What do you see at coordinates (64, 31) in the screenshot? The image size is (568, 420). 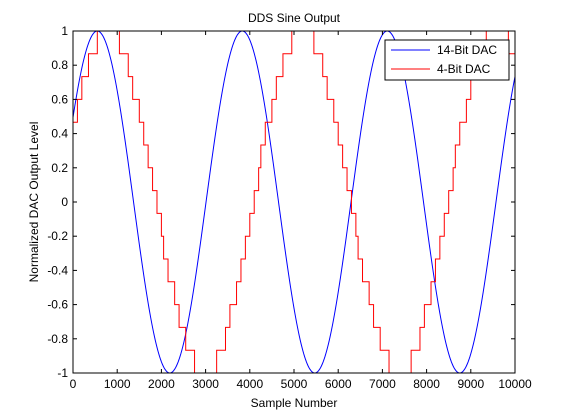 I see `y-tick-label: 1` at bounding box center [64, 31].